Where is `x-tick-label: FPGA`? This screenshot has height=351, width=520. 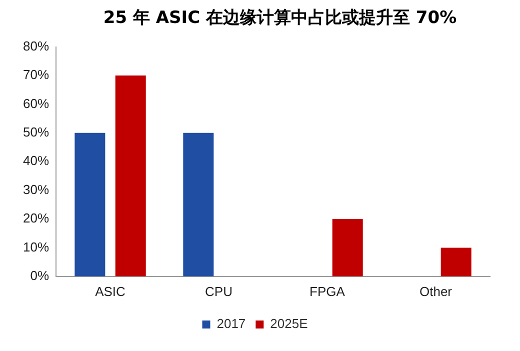
x-tick-label: FPGA is located at coordinates (328, 291).